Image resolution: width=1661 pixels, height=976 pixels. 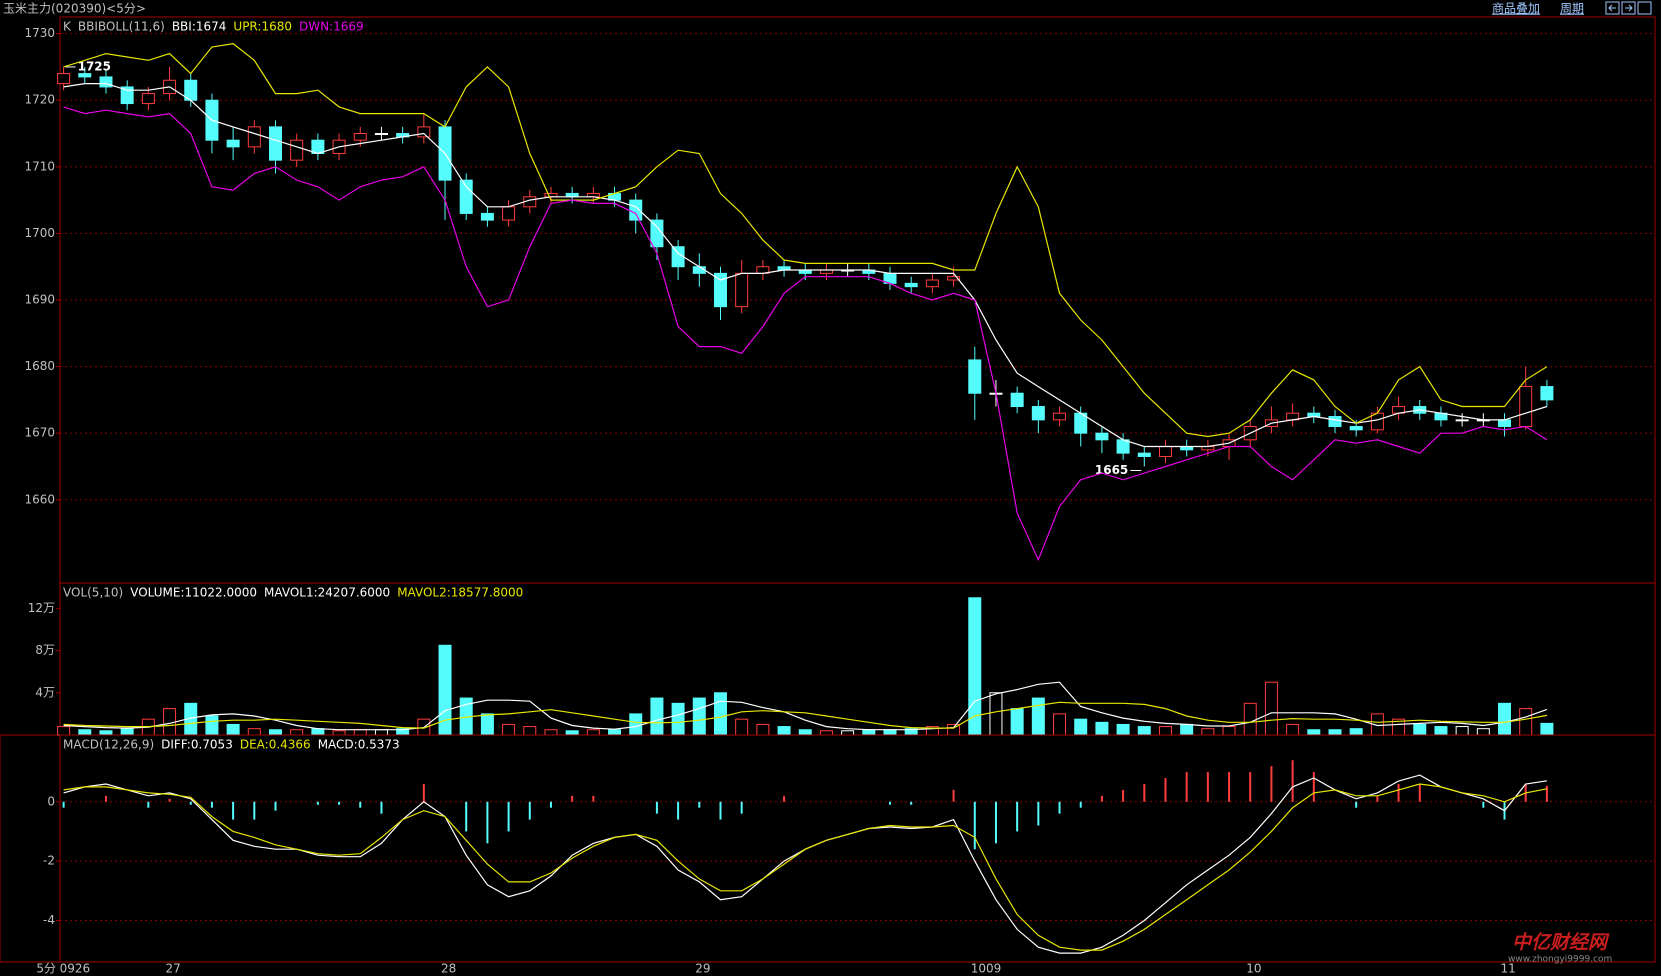 What do you see at coordinates (830, 8) in the screenshot?
I see `top-bar` at bounding box center [830, 8].